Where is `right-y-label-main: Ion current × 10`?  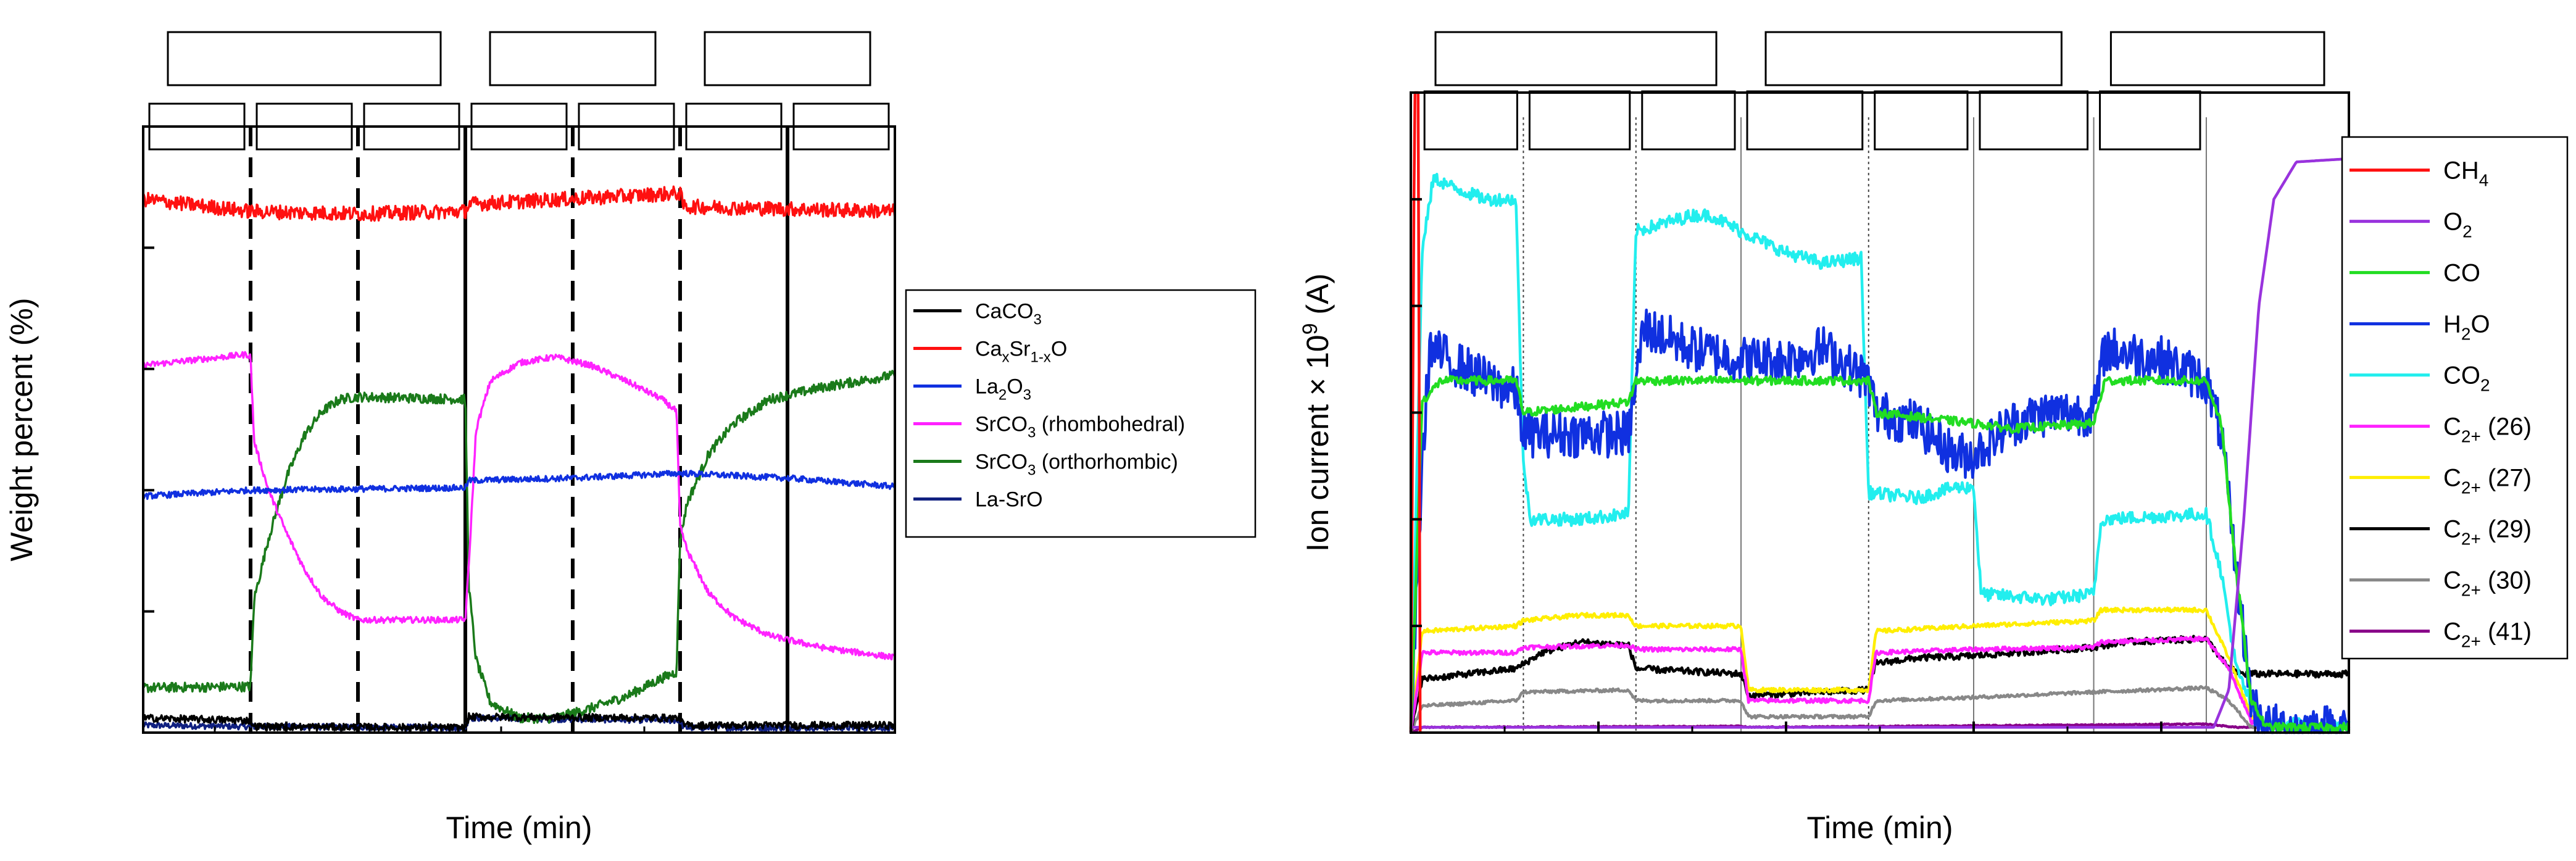
right-y-label-main: Ion current × 10 is located at coordinates (1317, 443).